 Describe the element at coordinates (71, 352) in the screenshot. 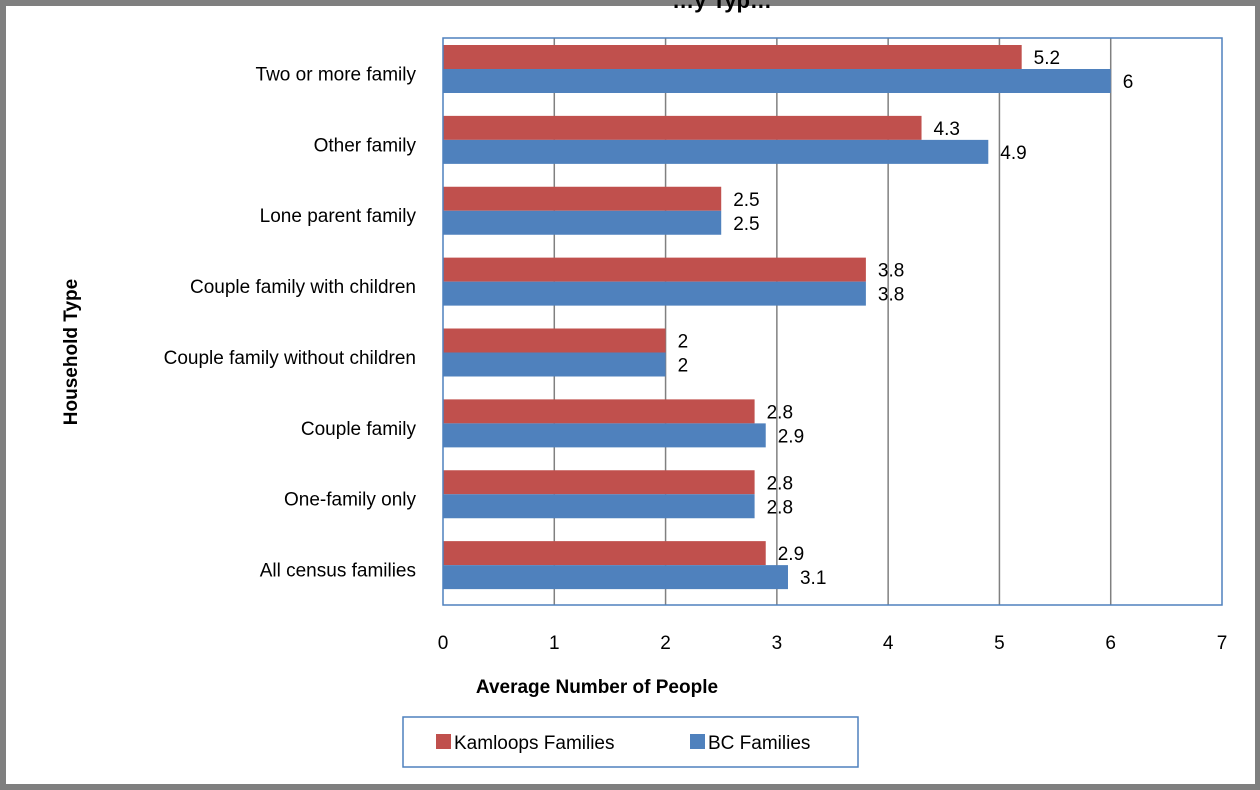

I see `y-axis-title: Household Type` at that location.